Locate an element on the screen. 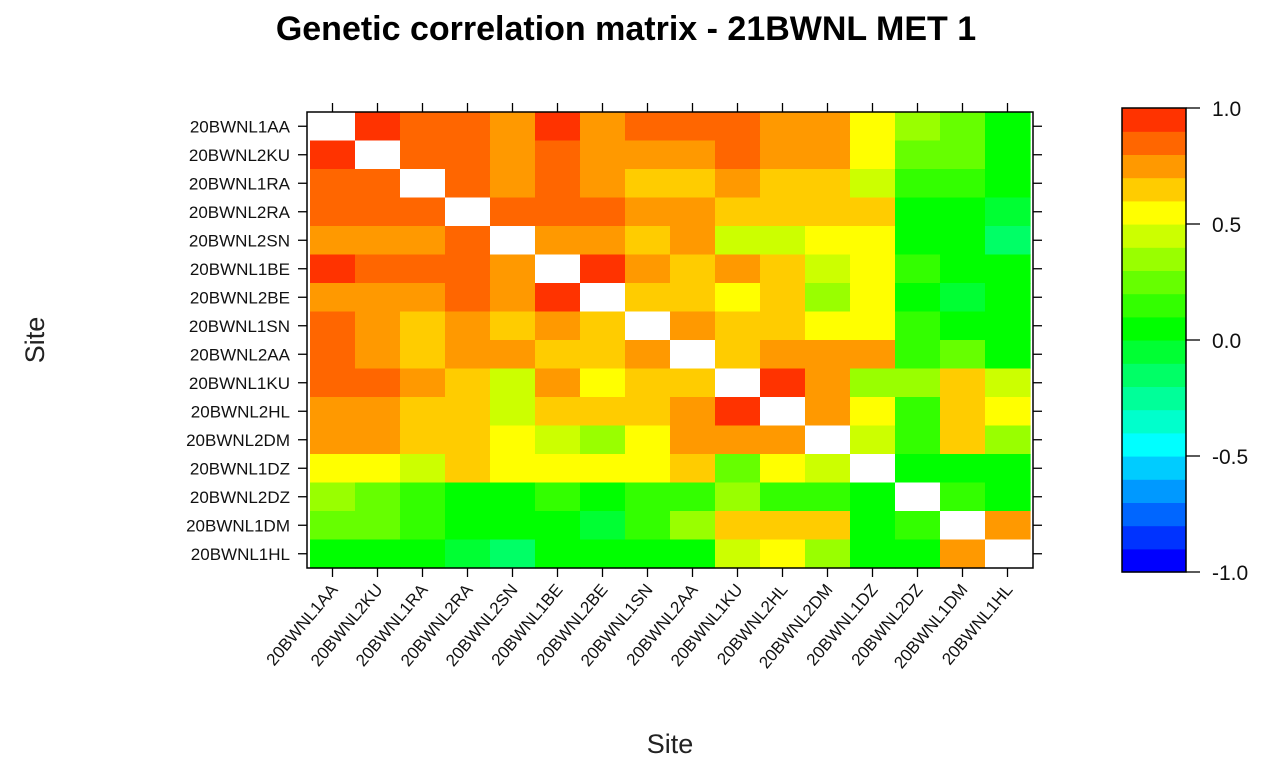  y-tick-label: 20BWNL1SN is located at coordinates (239, 326).